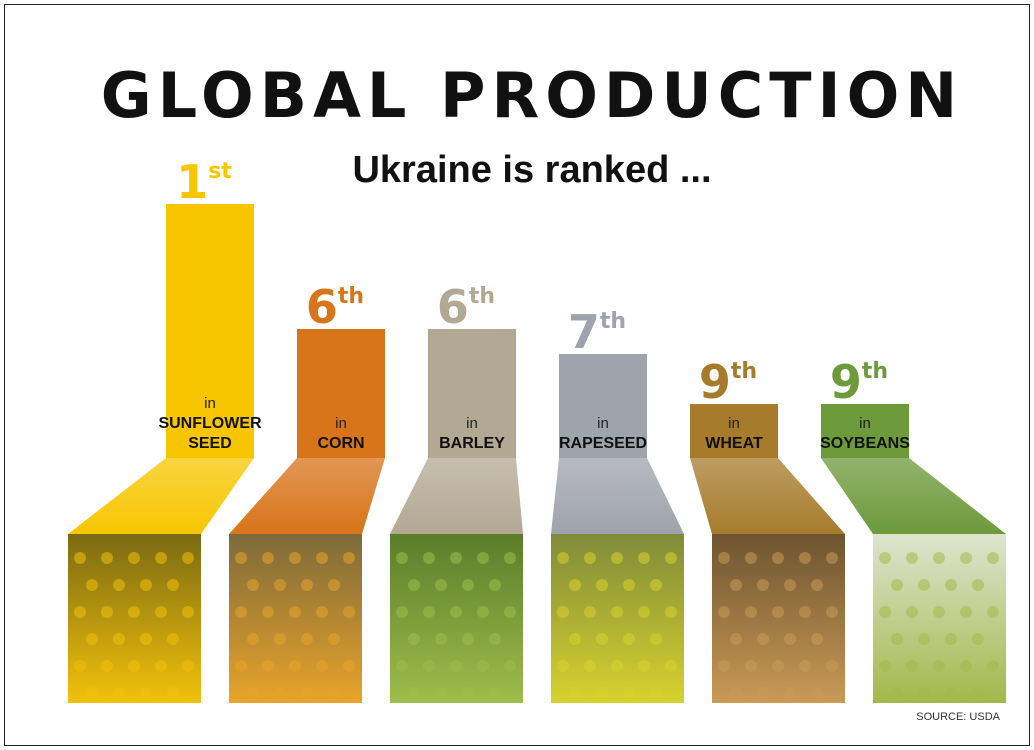  I want to click on bar-wheat, so click(734, 431).